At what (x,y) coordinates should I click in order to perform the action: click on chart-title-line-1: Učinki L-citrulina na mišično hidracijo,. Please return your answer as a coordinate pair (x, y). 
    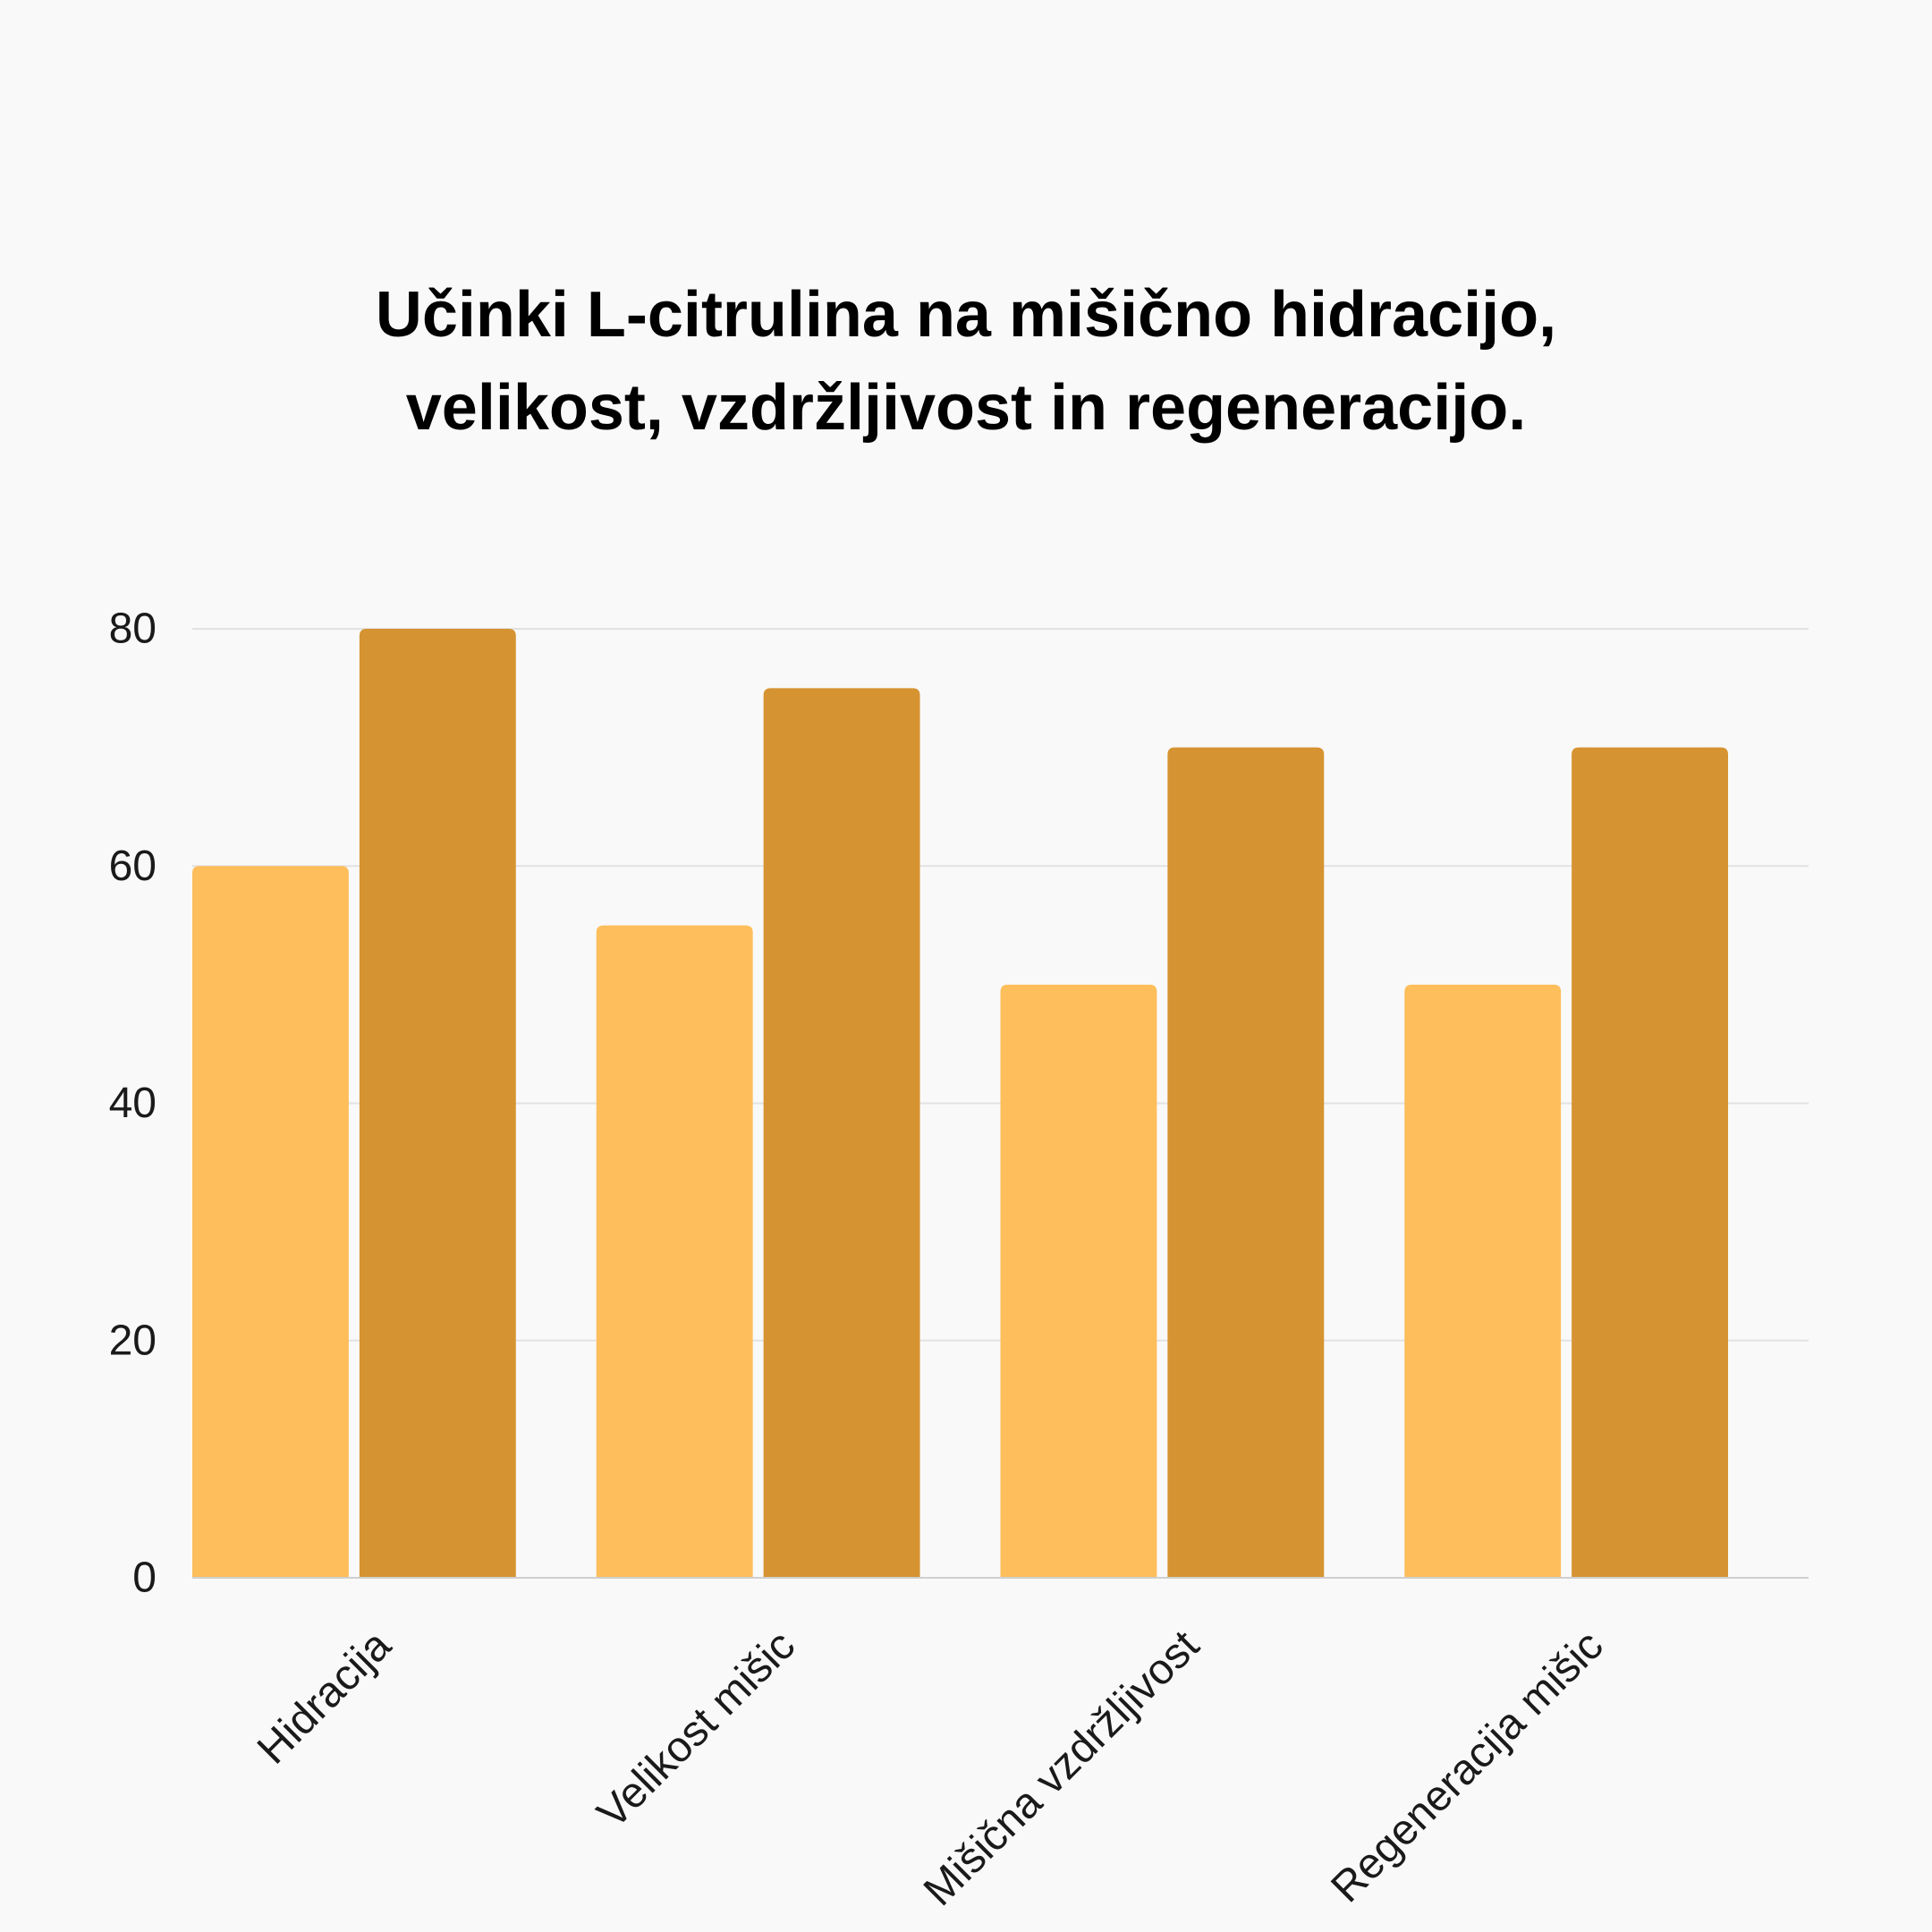
    Looking at the image, I should click on (966, 315).